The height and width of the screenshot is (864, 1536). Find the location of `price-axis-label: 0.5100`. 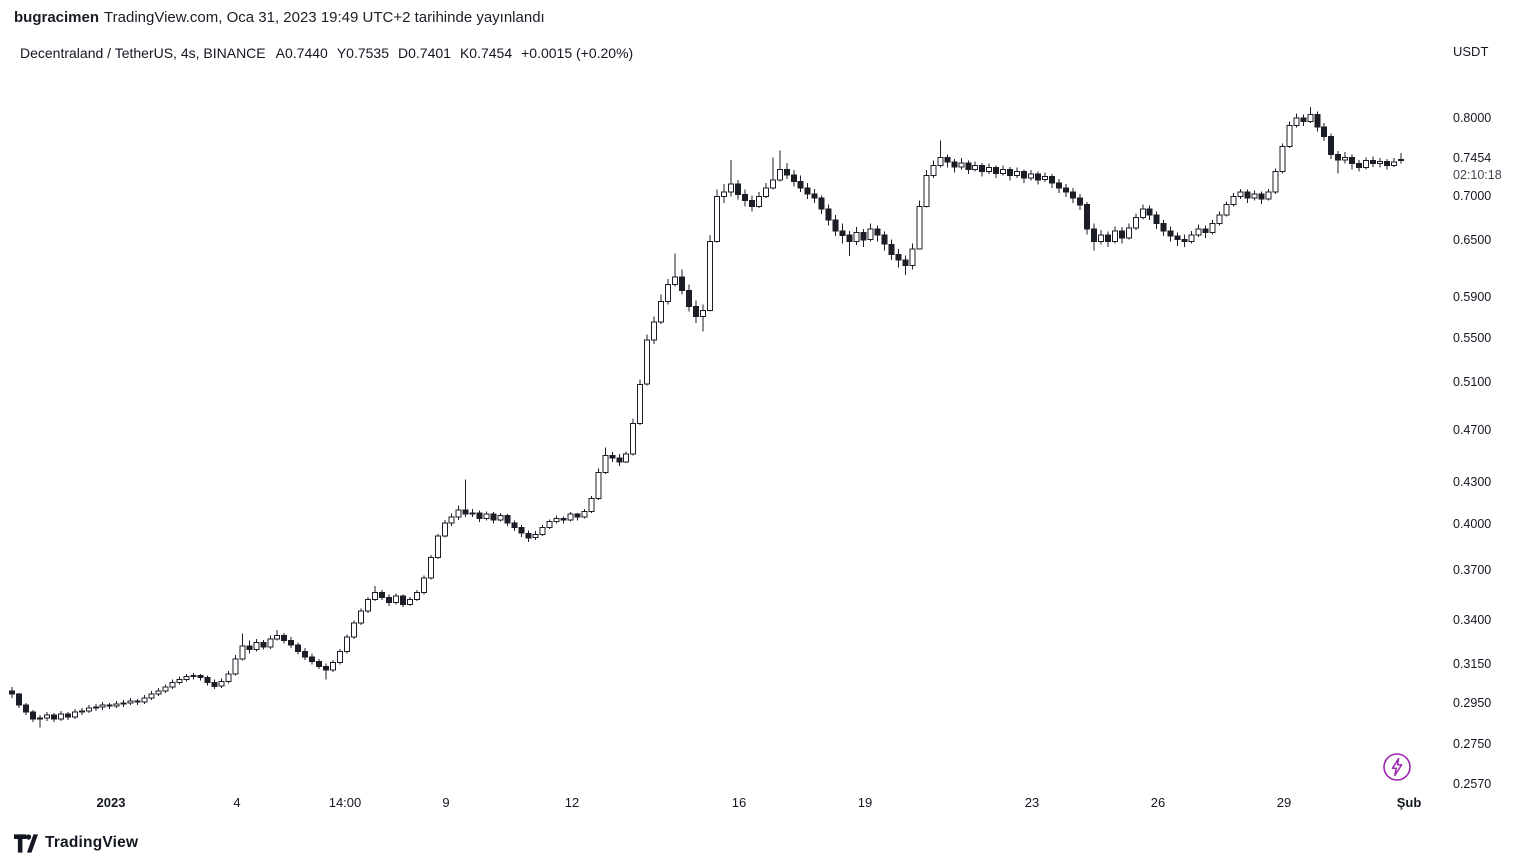

price-axis-label: 0.5100 is located at coordinates (1472, 382).